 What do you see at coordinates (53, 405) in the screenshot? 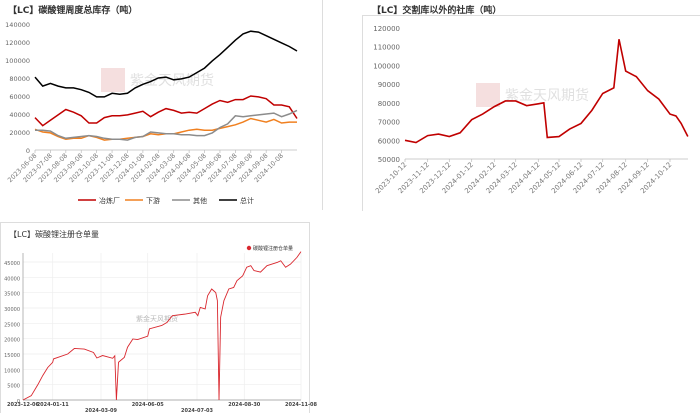
I see `x-tick-label: 2024-01-11` at bounding box center [53, 405].